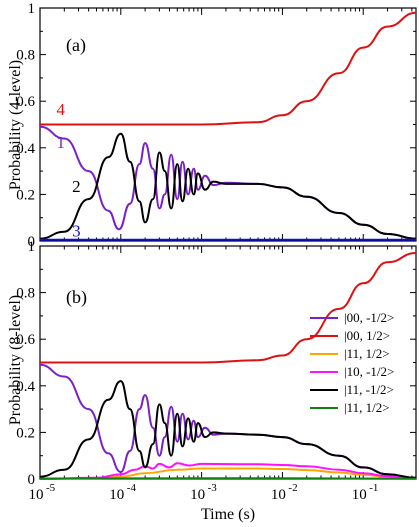 This screenshot has height=527, width=419. What do you see at coordinates (76, 230) in the screenshot?
I see `curve-label: 3` at bounding box center [76, 230].